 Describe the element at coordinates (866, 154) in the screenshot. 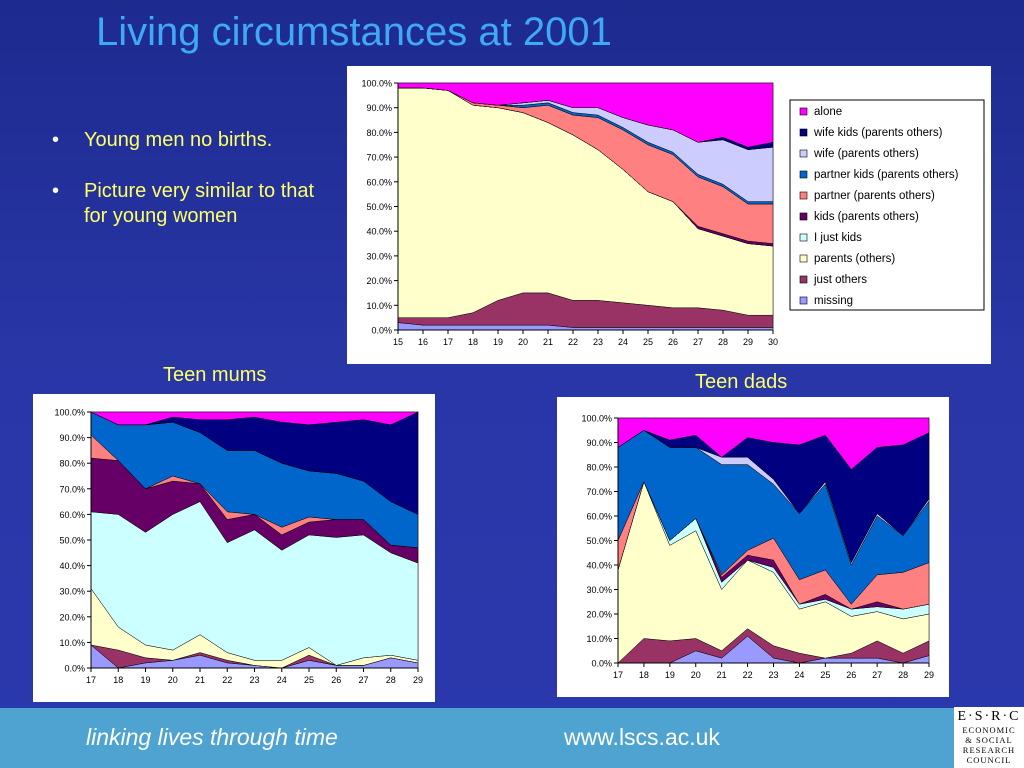

I see `legend-label: wife (parents others)` at that location.